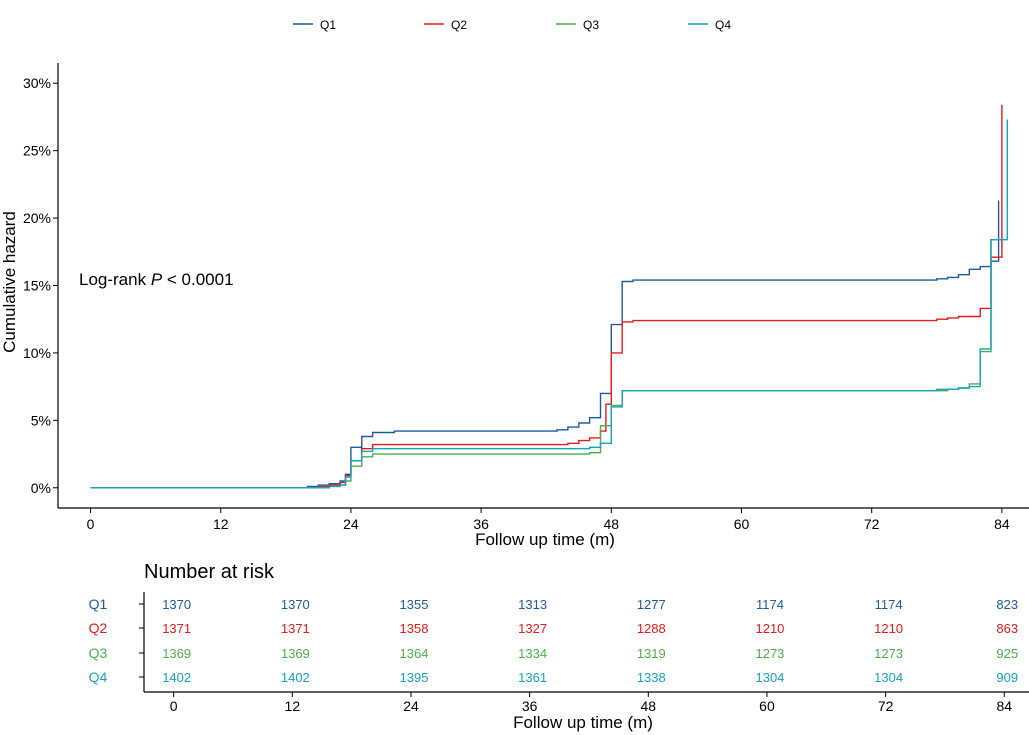  I want to click on risk-x-tick-label: 72, so click(886, 706).